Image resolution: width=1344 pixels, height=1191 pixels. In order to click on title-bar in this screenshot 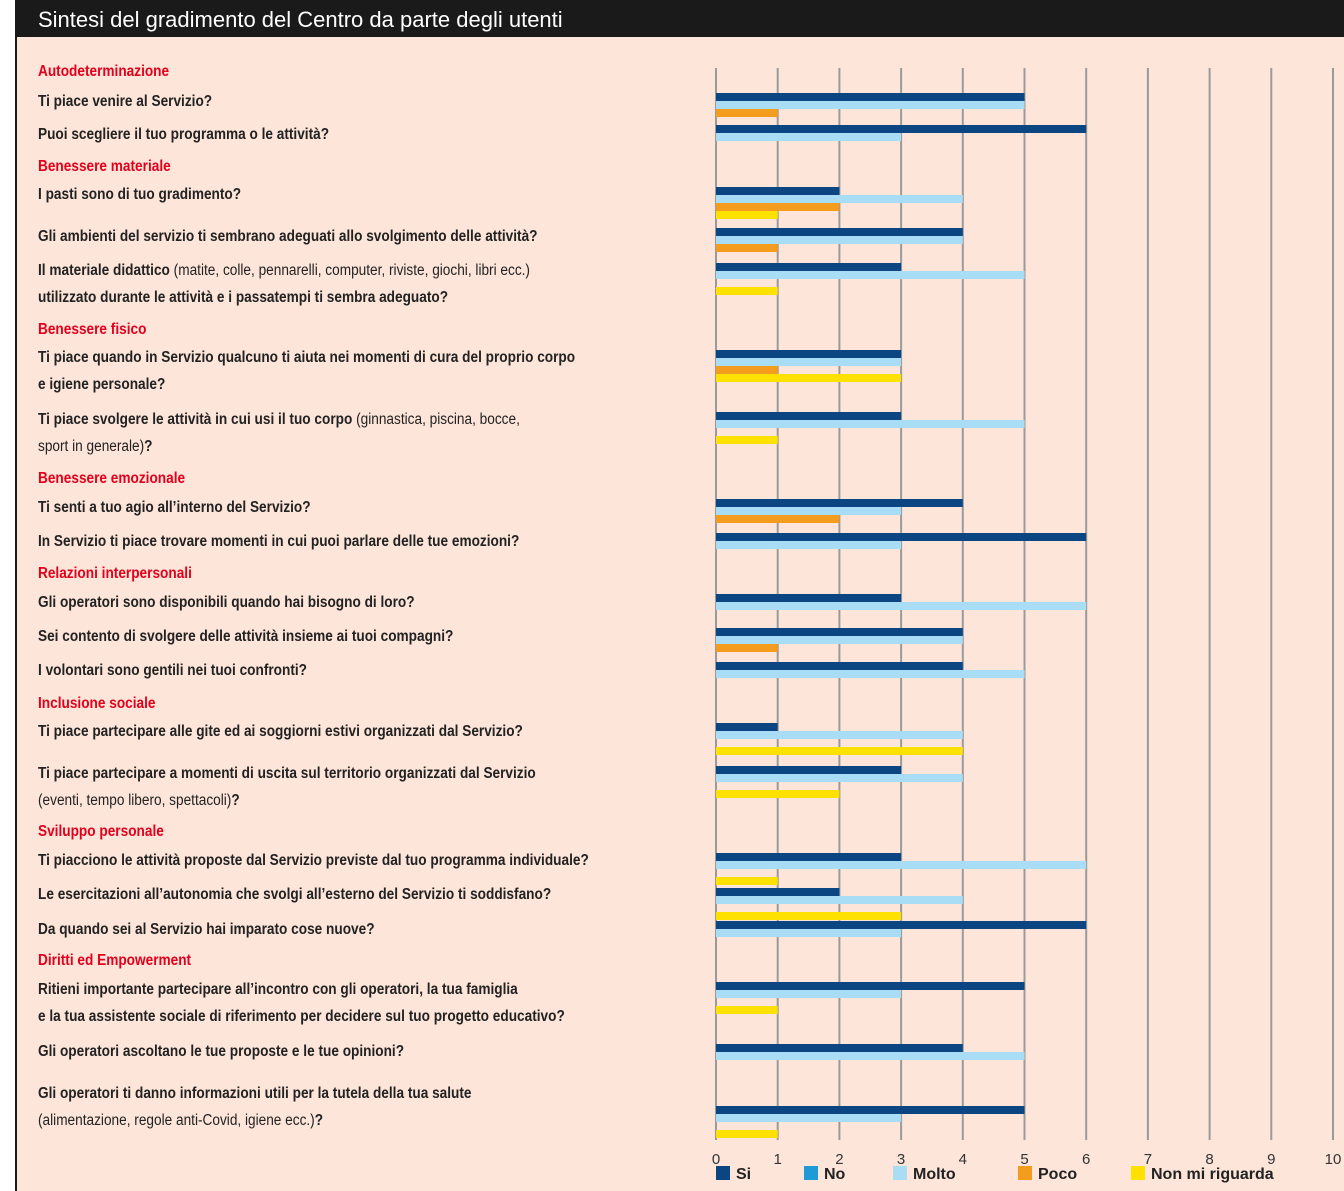, I will do `click(680, 18)`.